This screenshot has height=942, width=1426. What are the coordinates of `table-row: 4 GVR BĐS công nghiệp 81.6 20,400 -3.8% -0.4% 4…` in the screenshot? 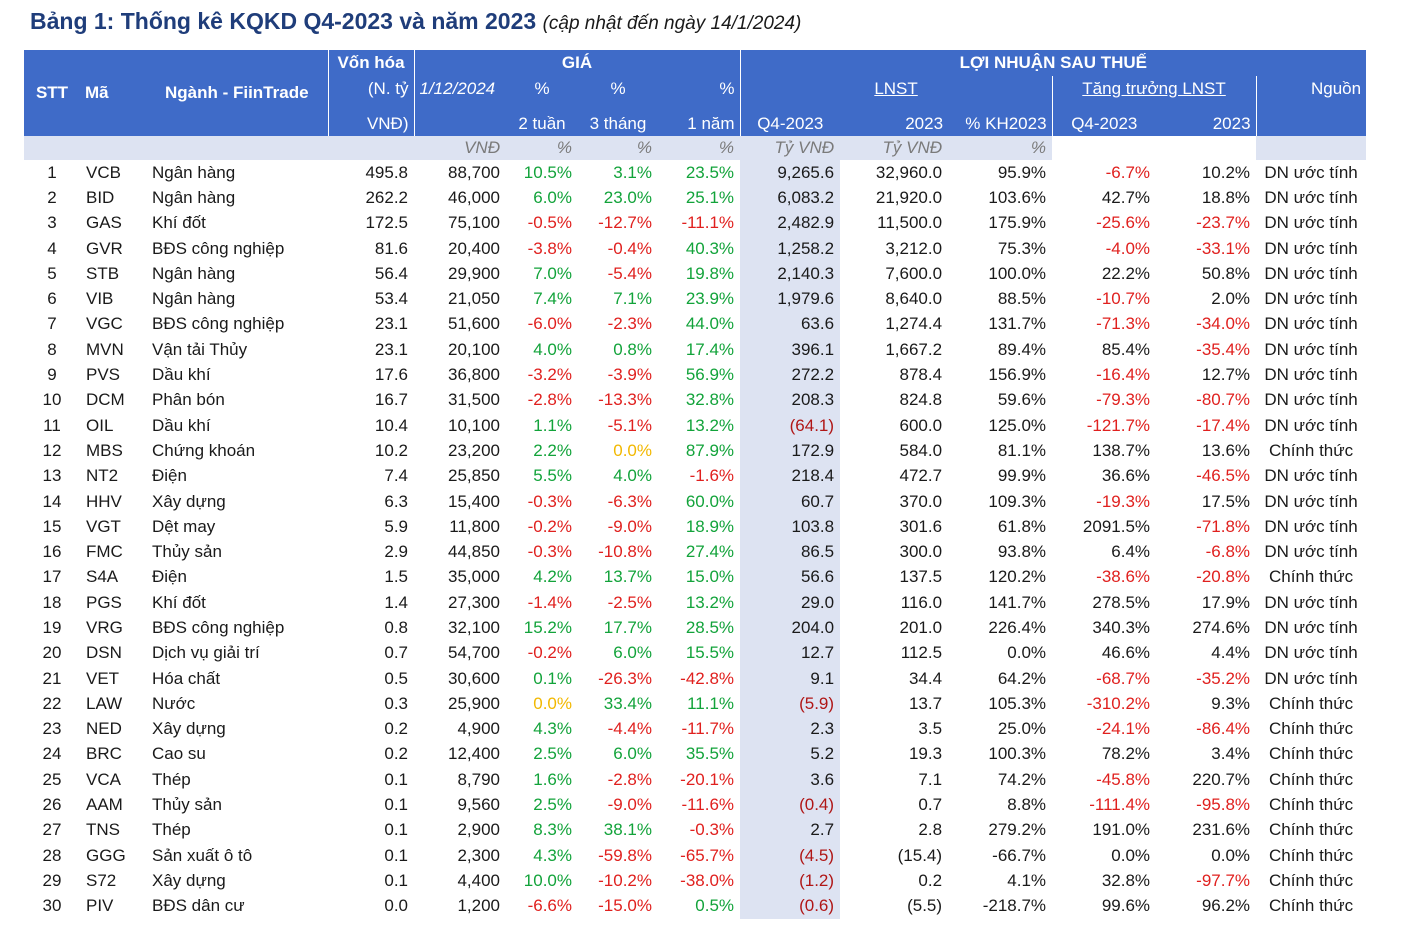 It's located at (695, 248).